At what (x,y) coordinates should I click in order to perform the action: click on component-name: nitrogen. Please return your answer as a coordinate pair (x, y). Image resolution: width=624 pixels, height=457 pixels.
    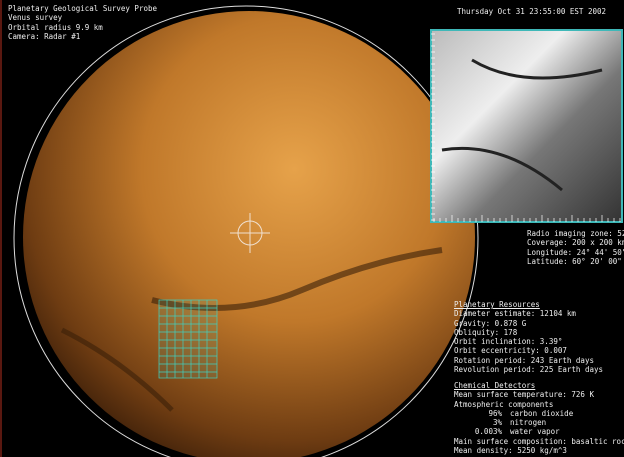
    Looking at the image, I should click on (528, 423).